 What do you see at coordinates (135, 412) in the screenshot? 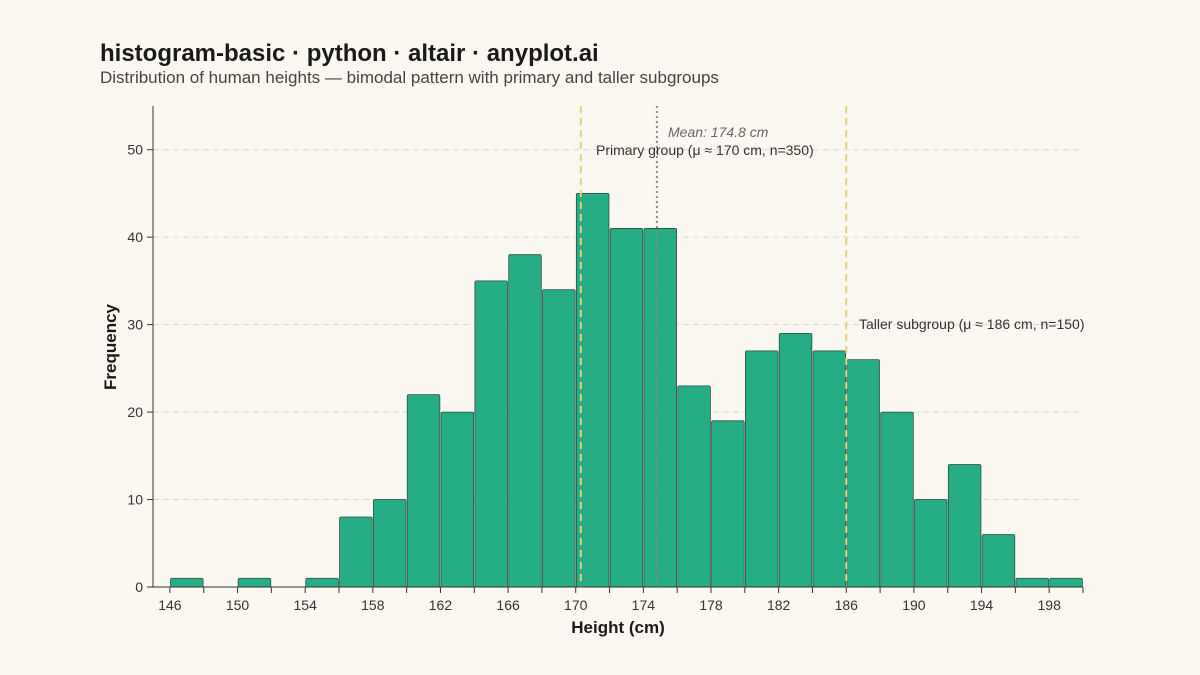
I see `y-tick-label: 20` at bounding box center [135, 412].